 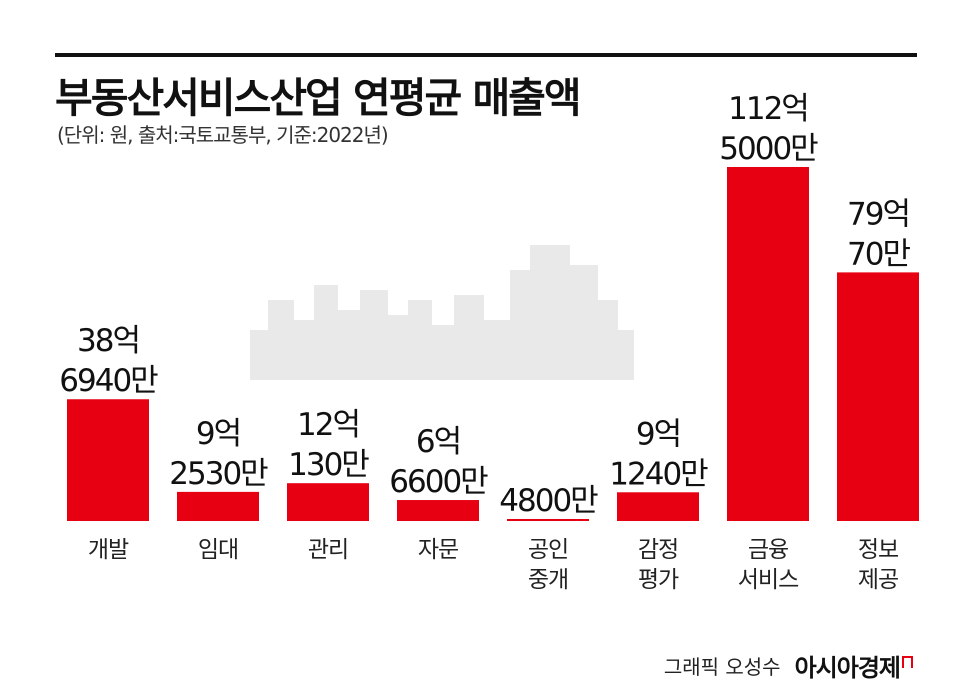 What do you see at coordinates (768, 550) in the screenshot?
I see `category-label: 금융` at bounding box center [768, 550].